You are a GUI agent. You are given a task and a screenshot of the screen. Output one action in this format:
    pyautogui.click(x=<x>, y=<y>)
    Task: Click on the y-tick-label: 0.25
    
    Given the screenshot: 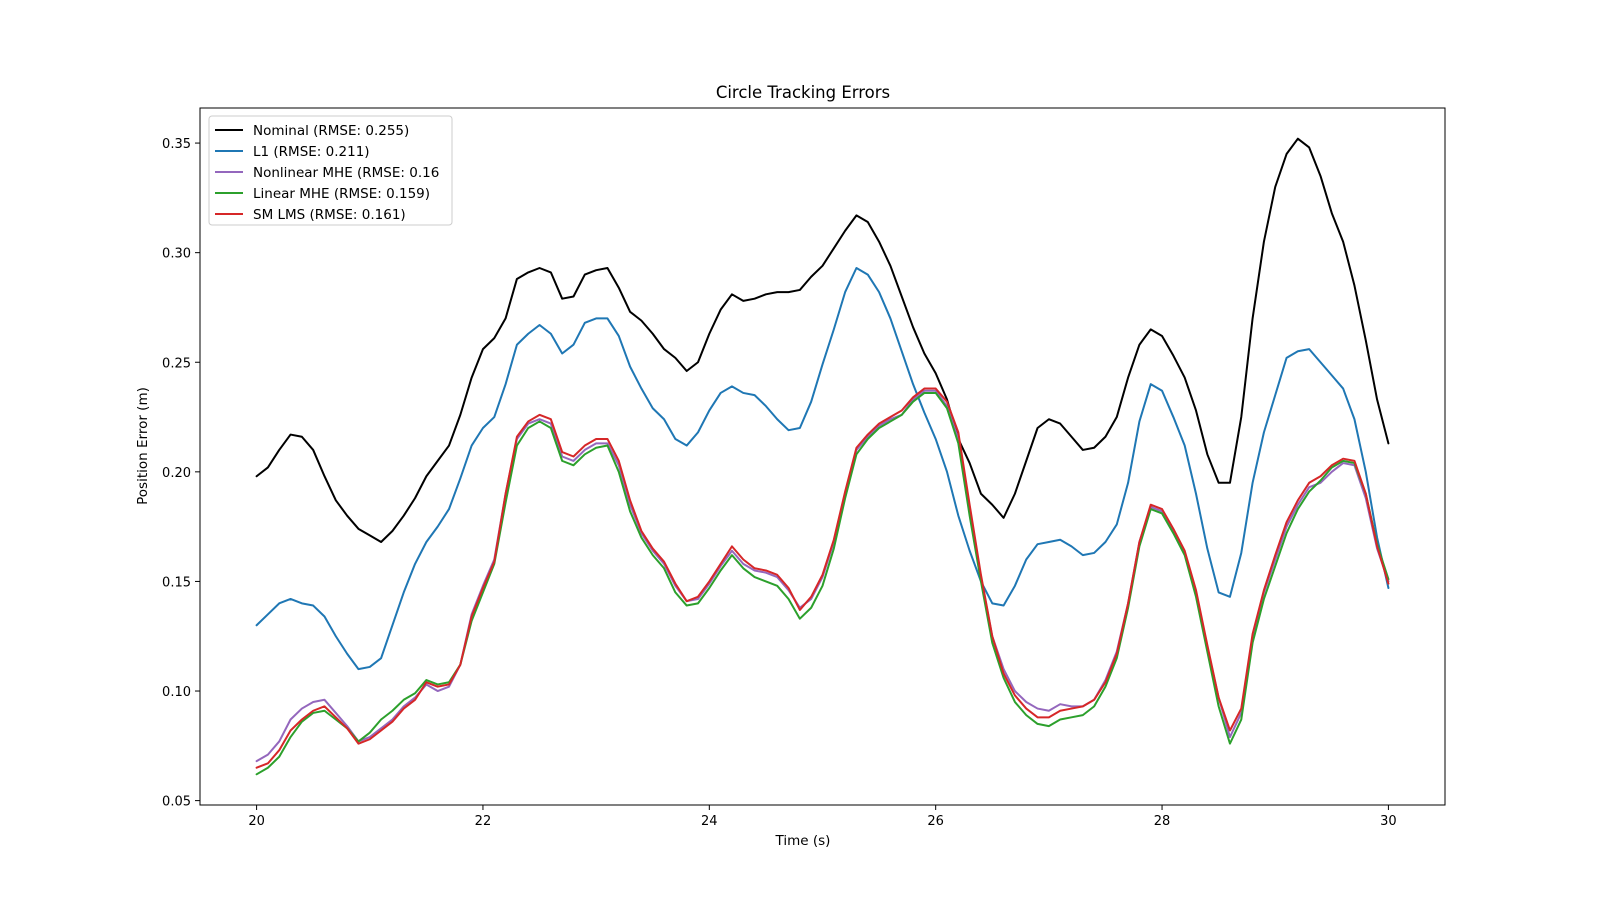 What is the action you would take?
    pyautogui.click(x=176, y=363)
    